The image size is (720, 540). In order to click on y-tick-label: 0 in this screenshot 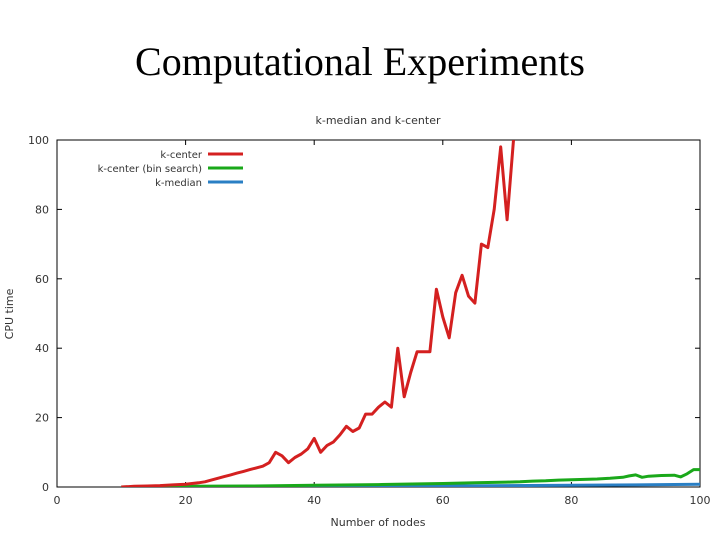, I will do `click(45, 487)`.